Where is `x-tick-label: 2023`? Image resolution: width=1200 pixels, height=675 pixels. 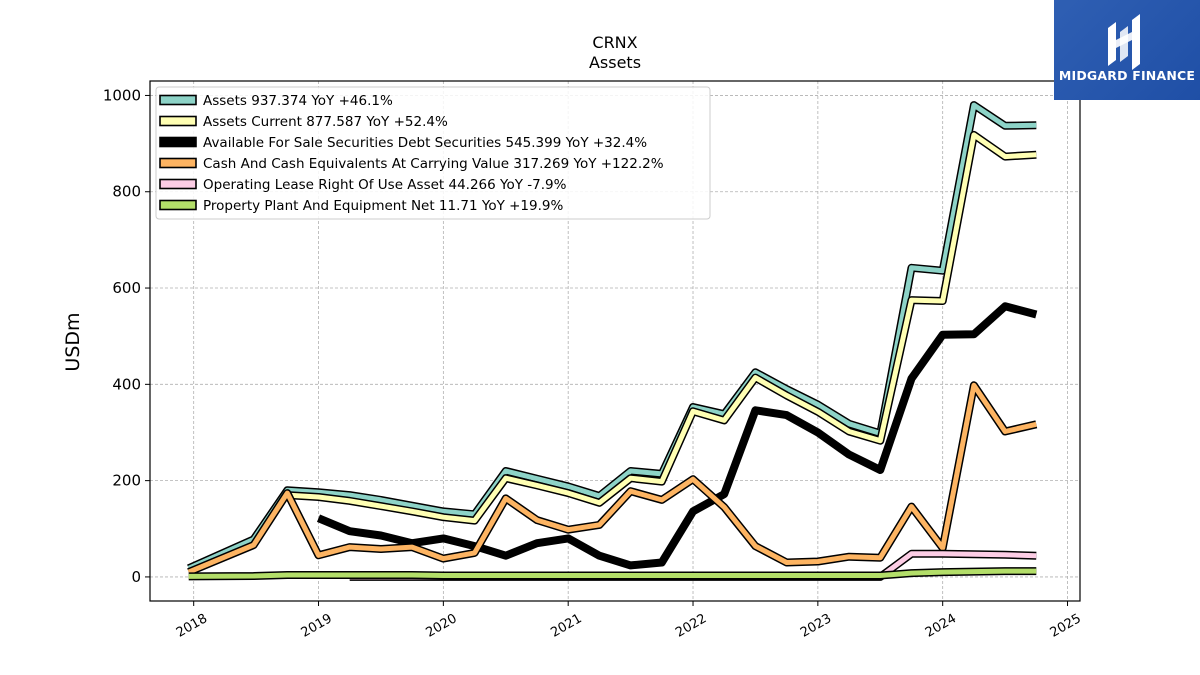 x-tick-label: 2023 is located at coordinates (816, 626).